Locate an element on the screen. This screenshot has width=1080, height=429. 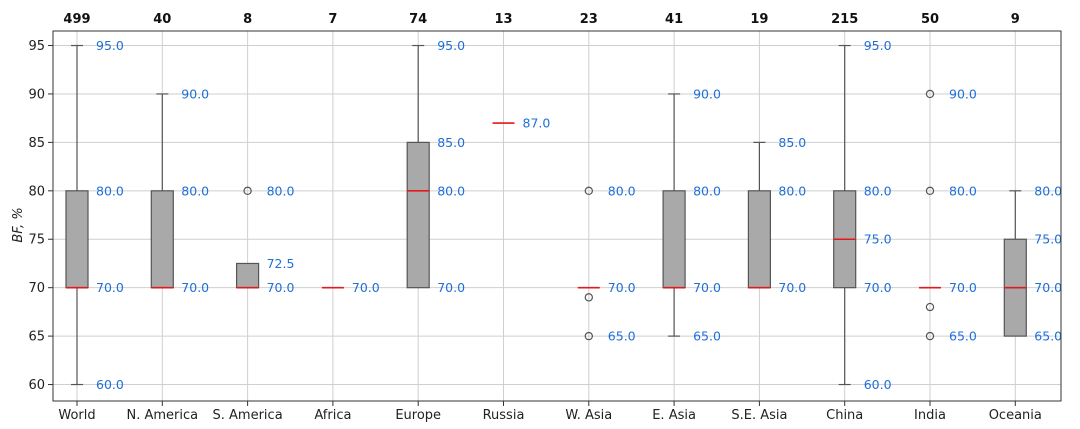
group-count-label: 23 is located at coordinates (589, 19).